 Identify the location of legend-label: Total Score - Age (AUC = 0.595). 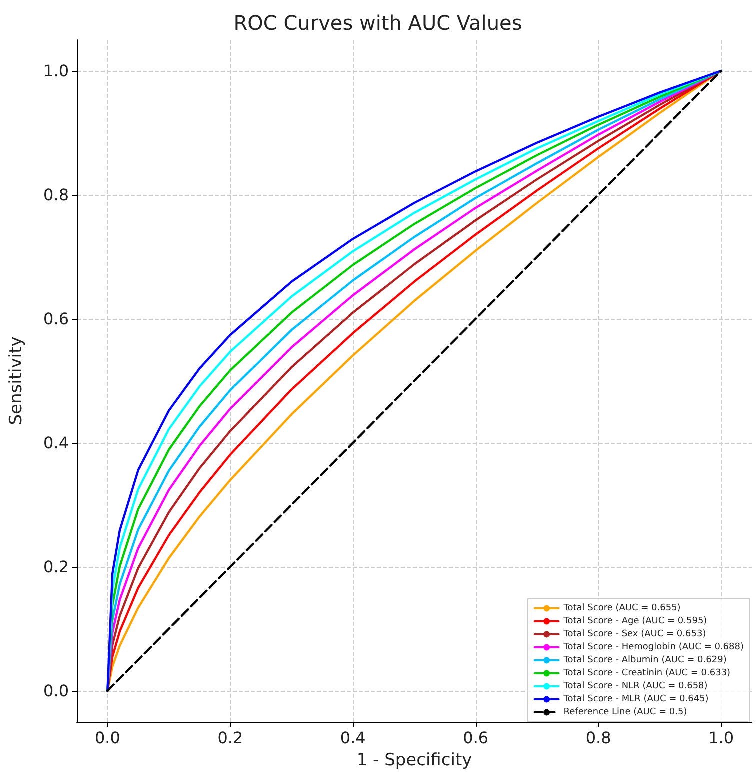
(635, 621).